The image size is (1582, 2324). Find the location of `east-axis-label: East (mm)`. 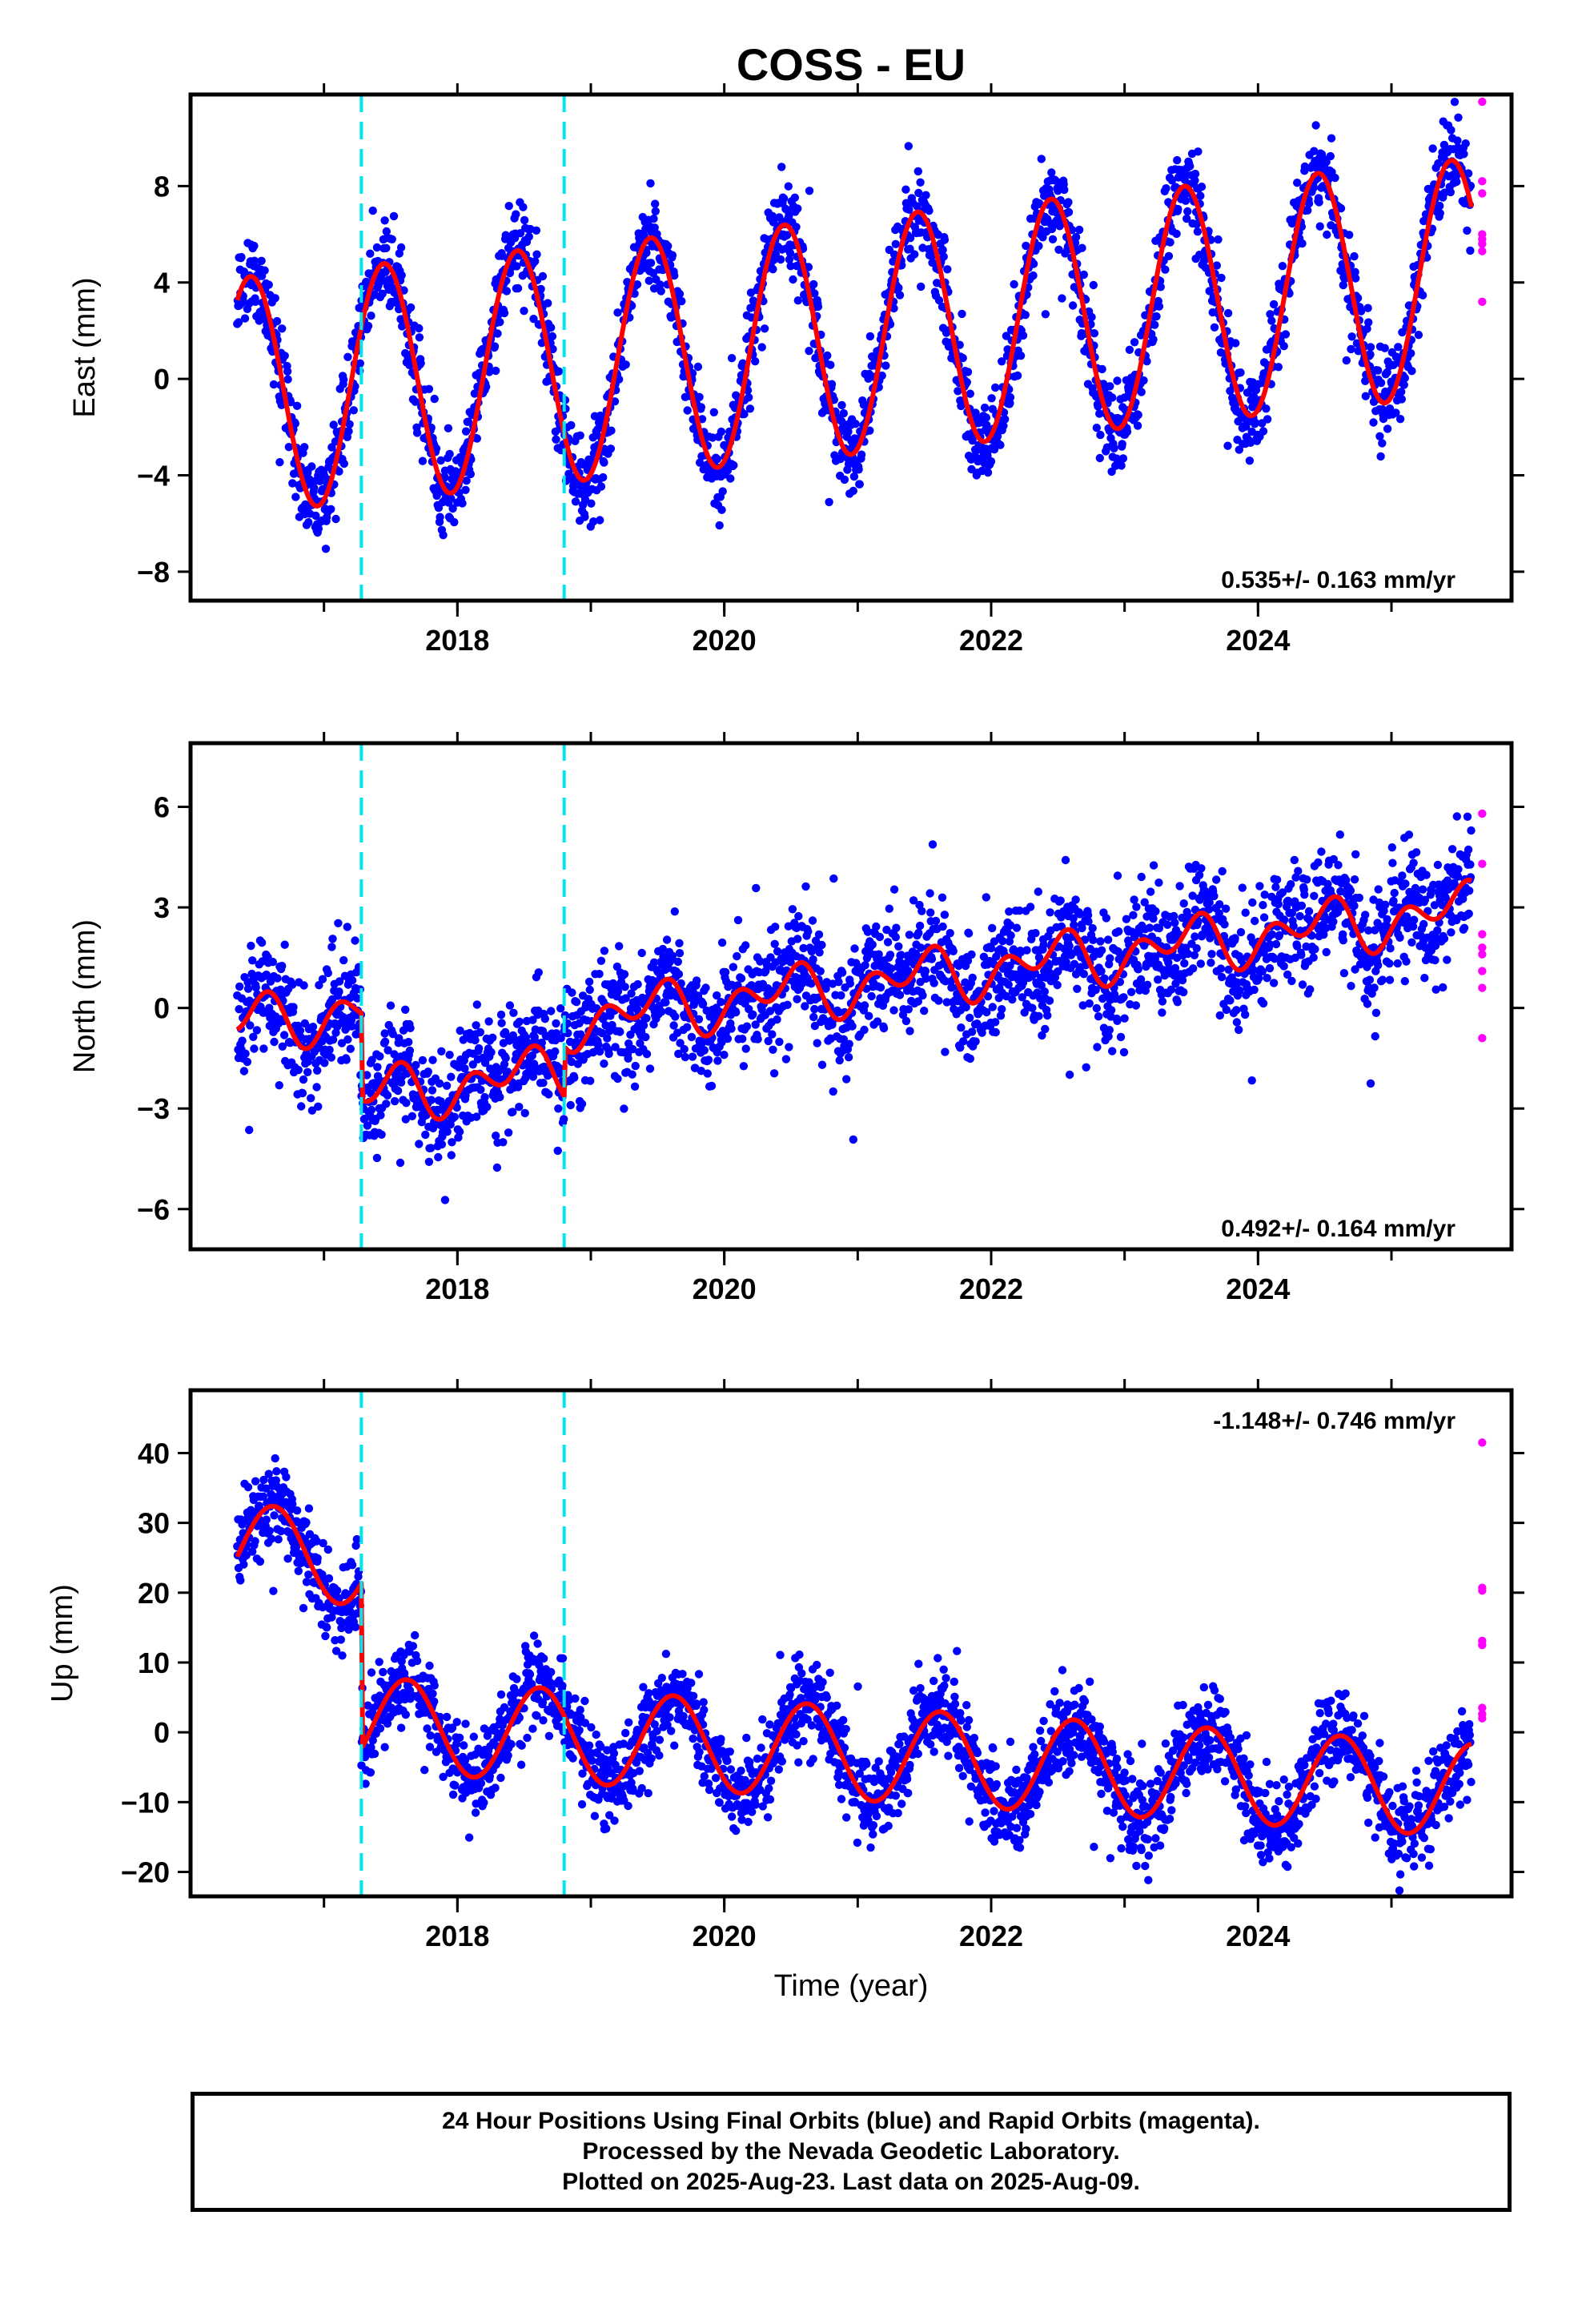

east-axis-label: East (mm) is located at coordinates (85, 347).